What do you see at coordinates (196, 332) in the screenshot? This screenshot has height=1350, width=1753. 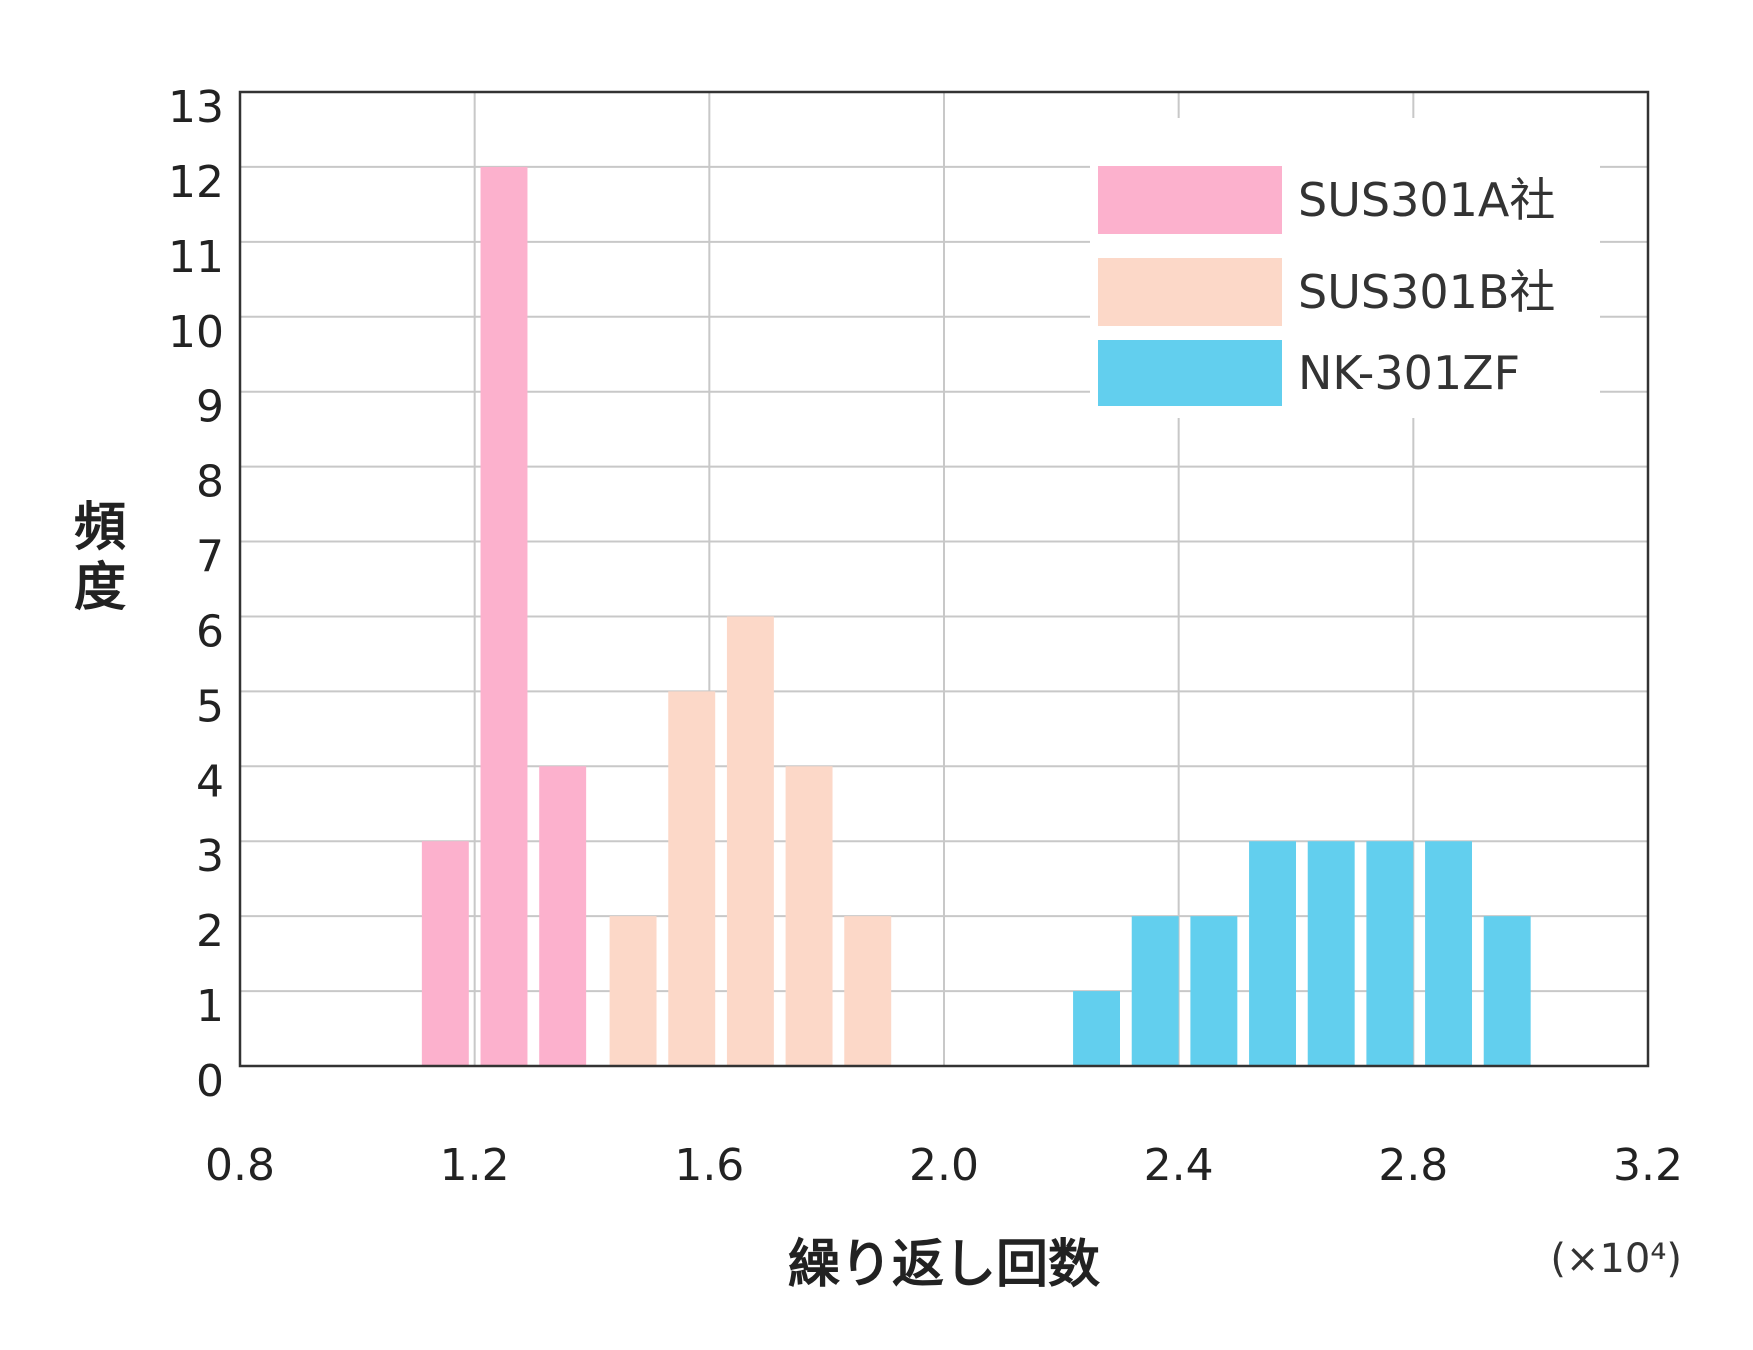 I see `y-tick-label: 10` at bounding box center [196, 332].